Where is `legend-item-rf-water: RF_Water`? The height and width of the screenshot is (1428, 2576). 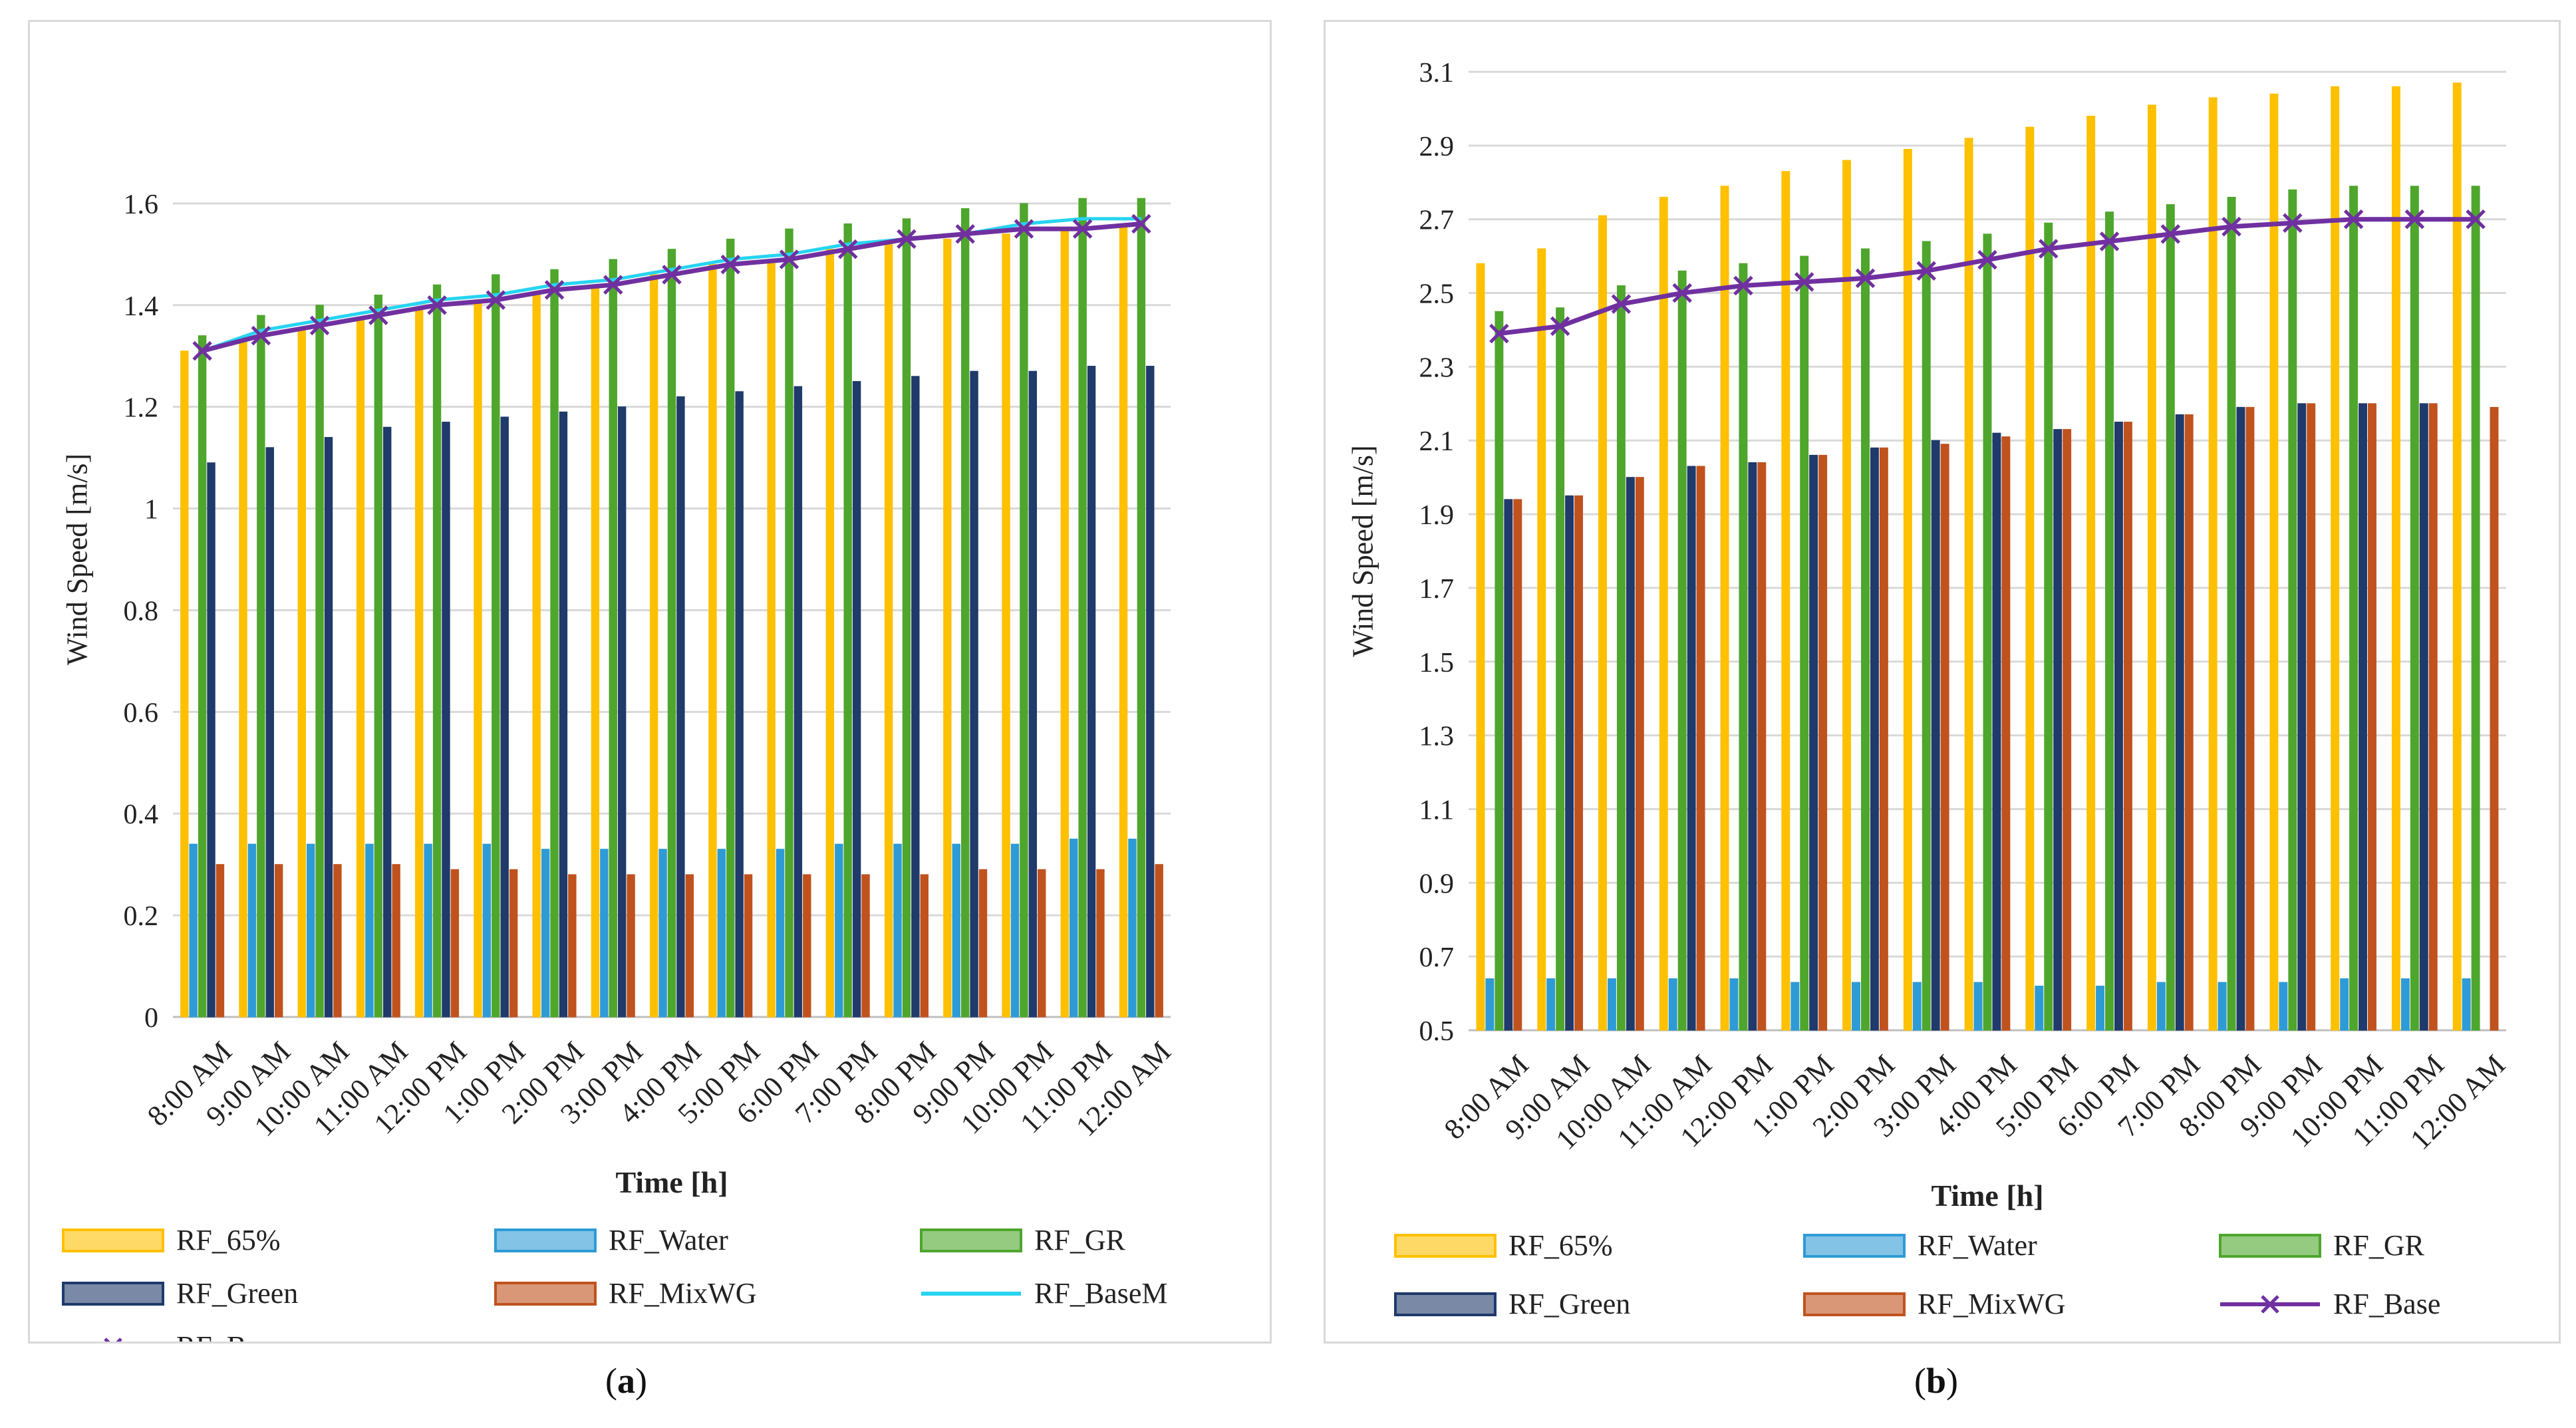 legend-item-rf-water: RF_Water is located at coordinates (611, 1240).